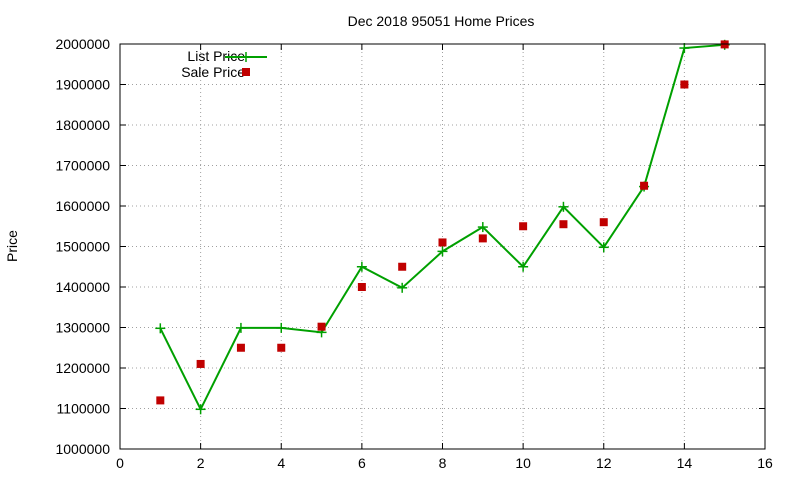 The image size is (800, 480). Describe the element at coordinates (246, 72) in the screenshot. I see `legend-marker-sale-price` at that location.